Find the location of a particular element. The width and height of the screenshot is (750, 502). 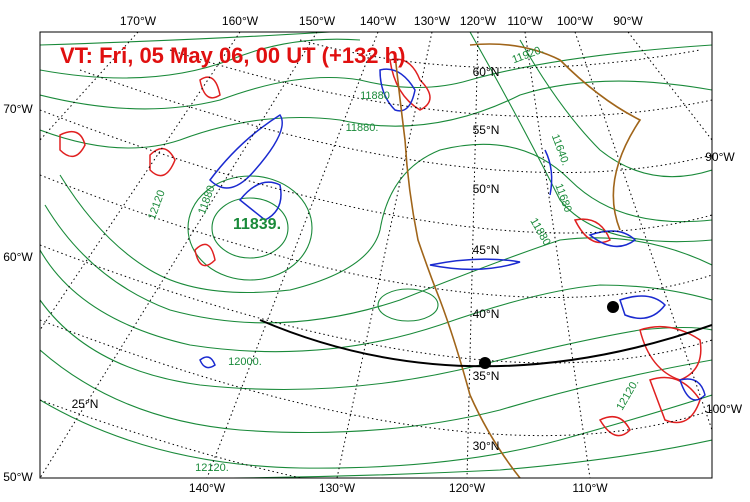

lon-label: 60°W is located at coordinates (18, 257).